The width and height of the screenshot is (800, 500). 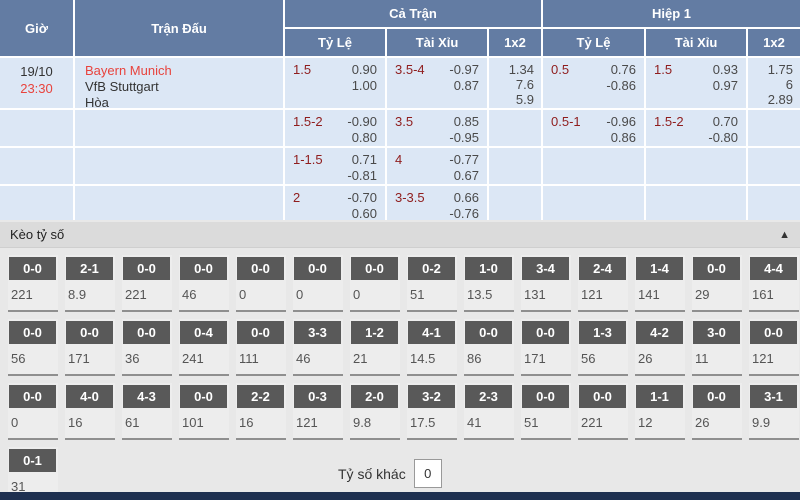 I want to click on odds-value: 5.9, so click(x=524, y=99).